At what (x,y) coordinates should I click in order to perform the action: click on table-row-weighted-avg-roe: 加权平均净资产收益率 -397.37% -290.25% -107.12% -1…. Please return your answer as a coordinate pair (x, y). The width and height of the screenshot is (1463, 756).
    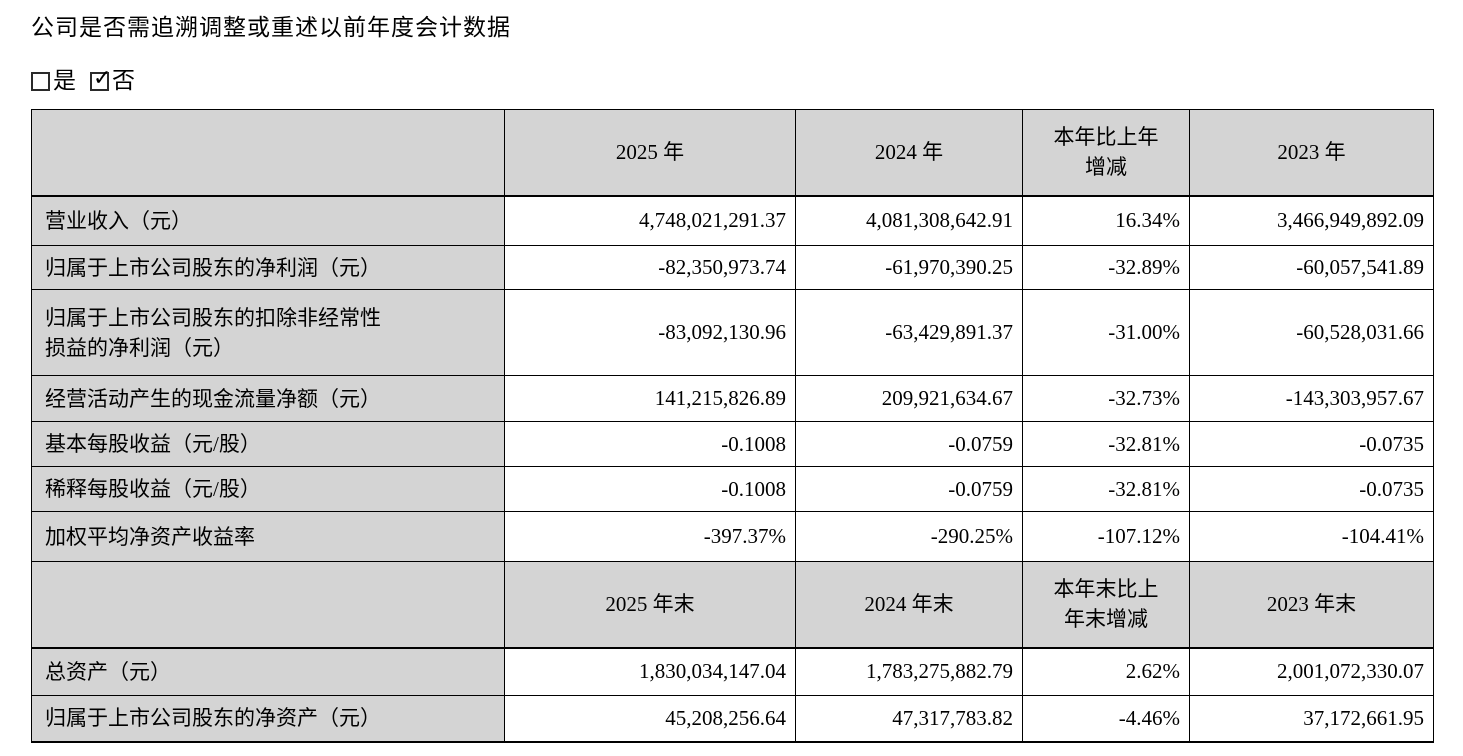
    Looking at the image, I should click on (732, 536).